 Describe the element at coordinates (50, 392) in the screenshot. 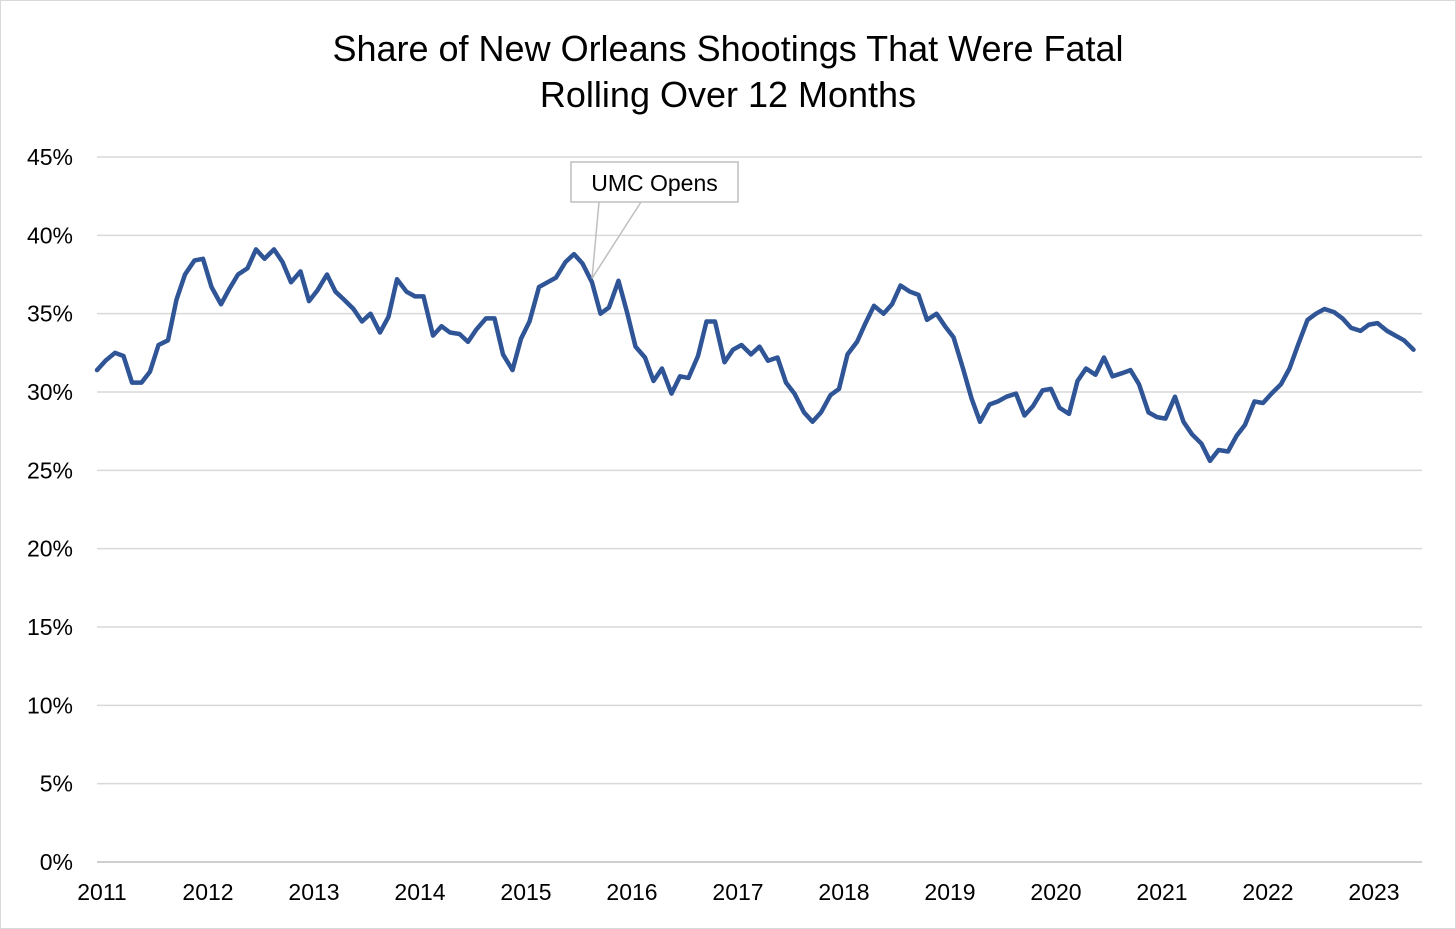

I see `y-tick-label: 30%` at that location.